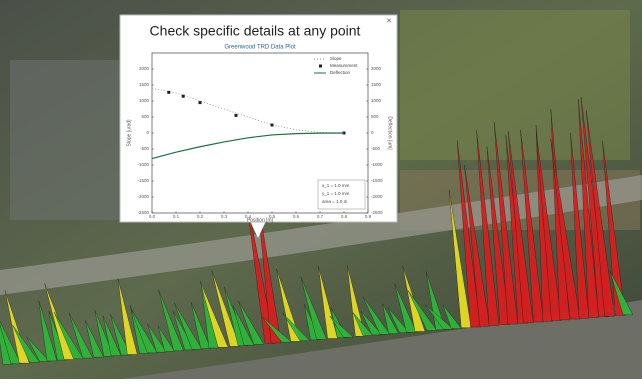 The height and width of the screenshot is (384, 642). I want to click on y-tick-label: -1500, so click(143, 180).